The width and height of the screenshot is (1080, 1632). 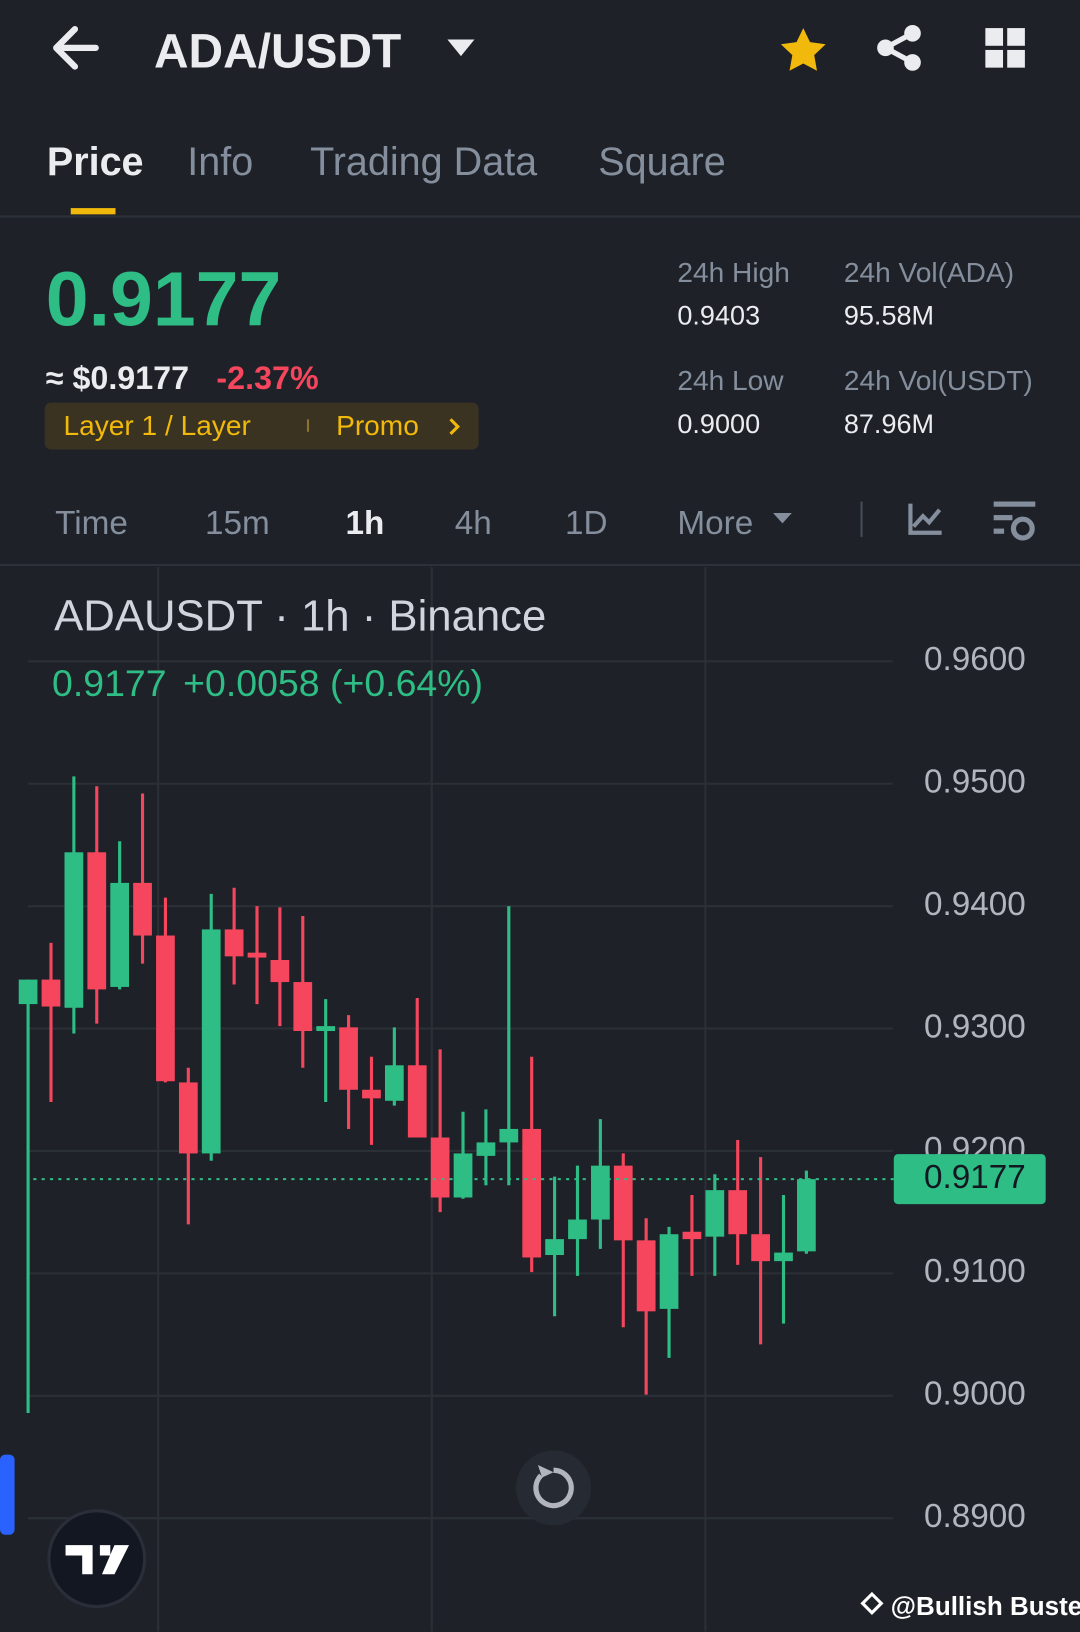 I want to click on interval: More, so click(x=715, y=522).